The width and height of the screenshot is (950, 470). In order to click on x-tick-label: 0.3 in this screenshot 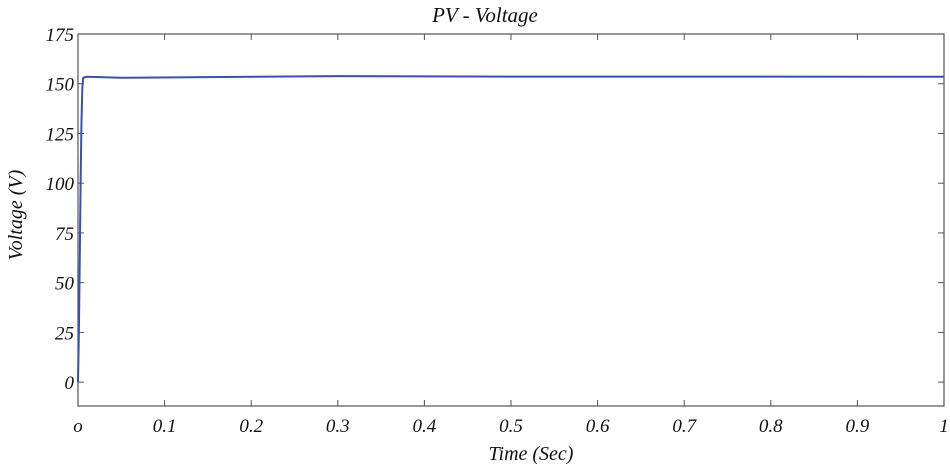, I will do `click(338, 426)`.